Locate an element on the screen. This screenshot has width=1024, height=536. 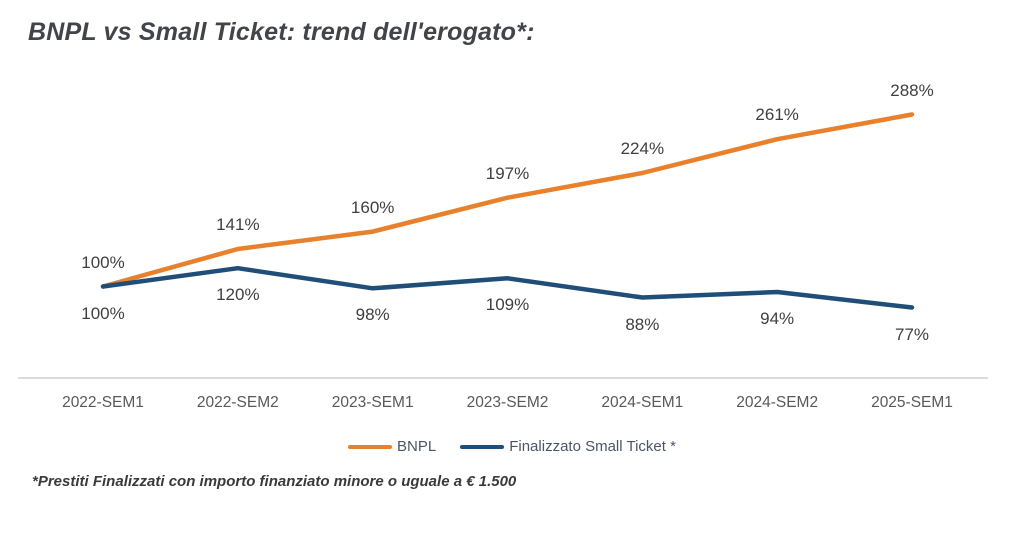
x-axis-label: 2025-SEM1 is located at coordinates (912, 402).